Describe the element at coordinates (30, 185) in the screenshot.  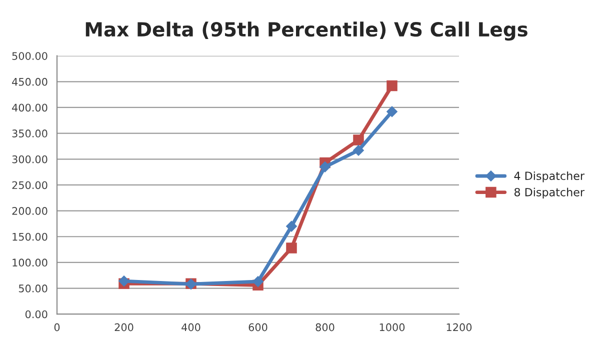
I see `y-tick-label: 250.00` at that location.